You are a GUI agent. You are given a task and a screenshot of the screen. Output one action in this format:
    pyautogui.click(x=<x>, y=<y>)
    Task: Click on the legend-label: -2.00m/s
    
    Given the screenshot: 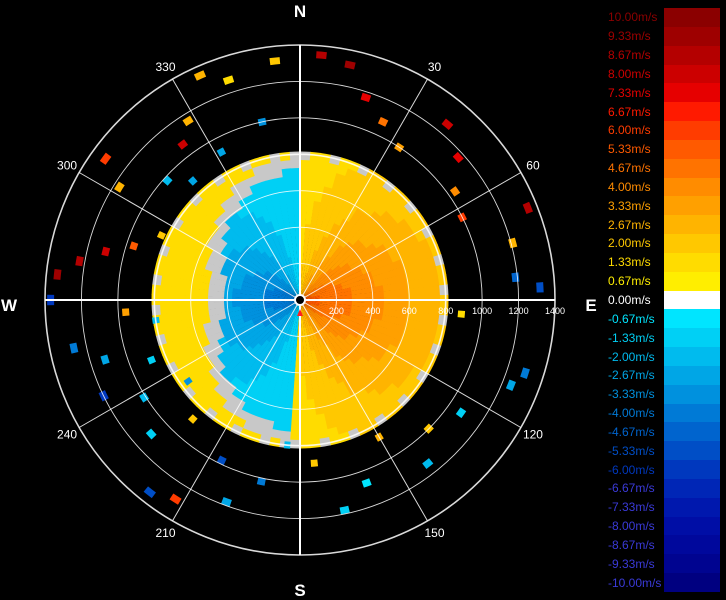 What is the action you would take?
    pyautogui.click(x=631, y=356)
    